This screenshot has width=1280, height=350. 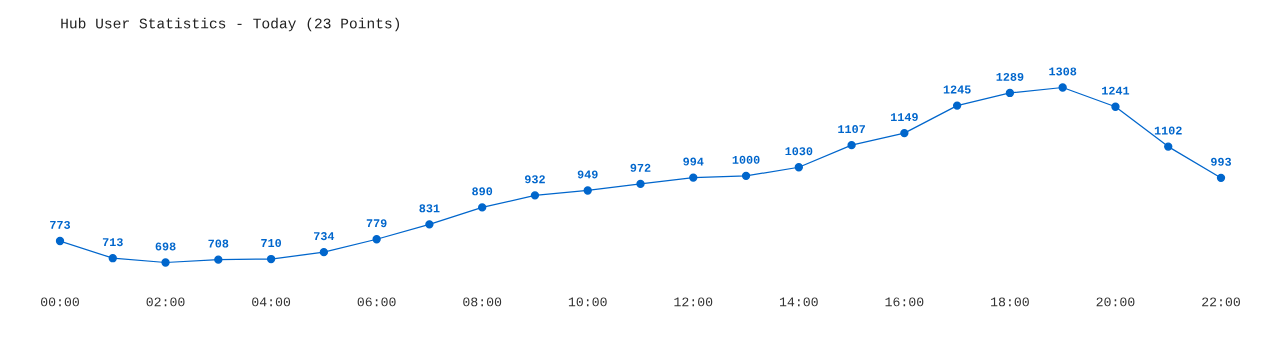 What do you see at coordinates (693, 302) in the screenshot?
I see `x-tick-label: 12:00` at bounding box center [693, 302].